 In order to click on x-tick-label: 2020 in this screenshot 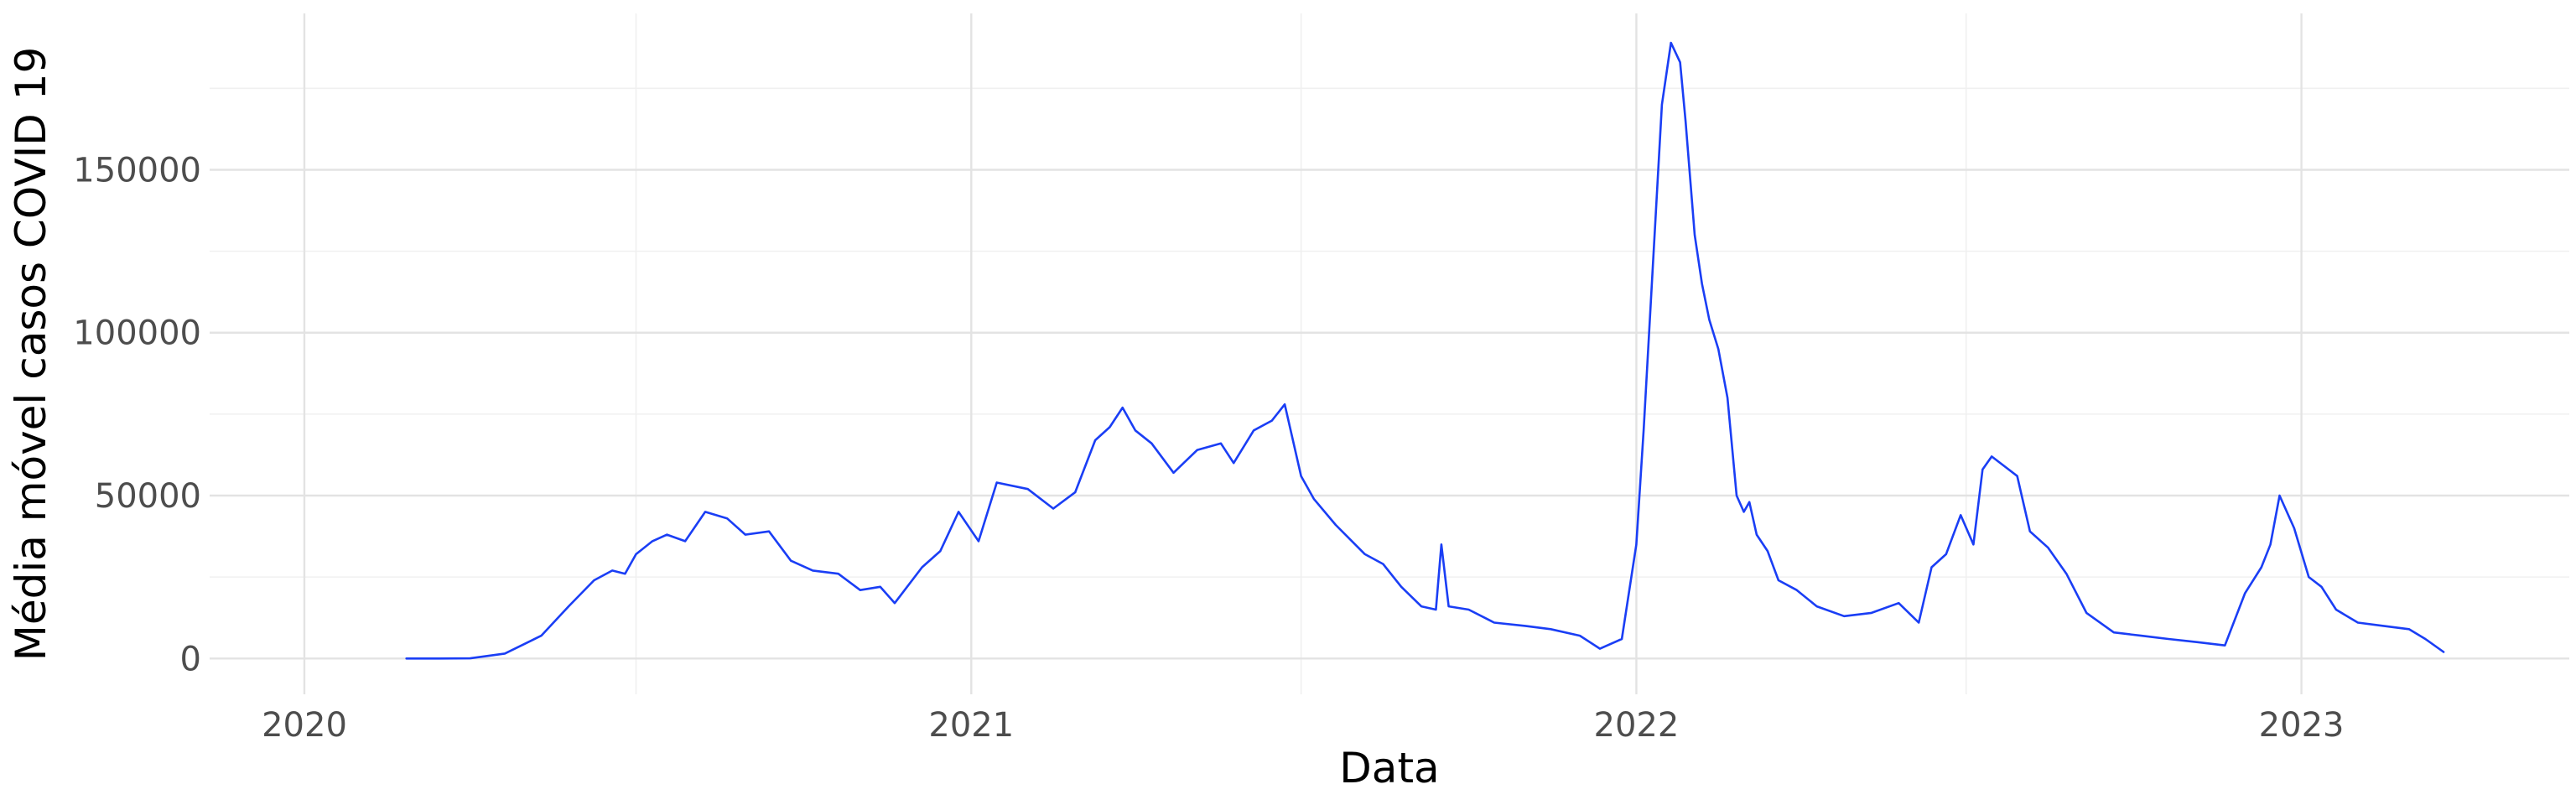, I will do `click(304, 725)`.